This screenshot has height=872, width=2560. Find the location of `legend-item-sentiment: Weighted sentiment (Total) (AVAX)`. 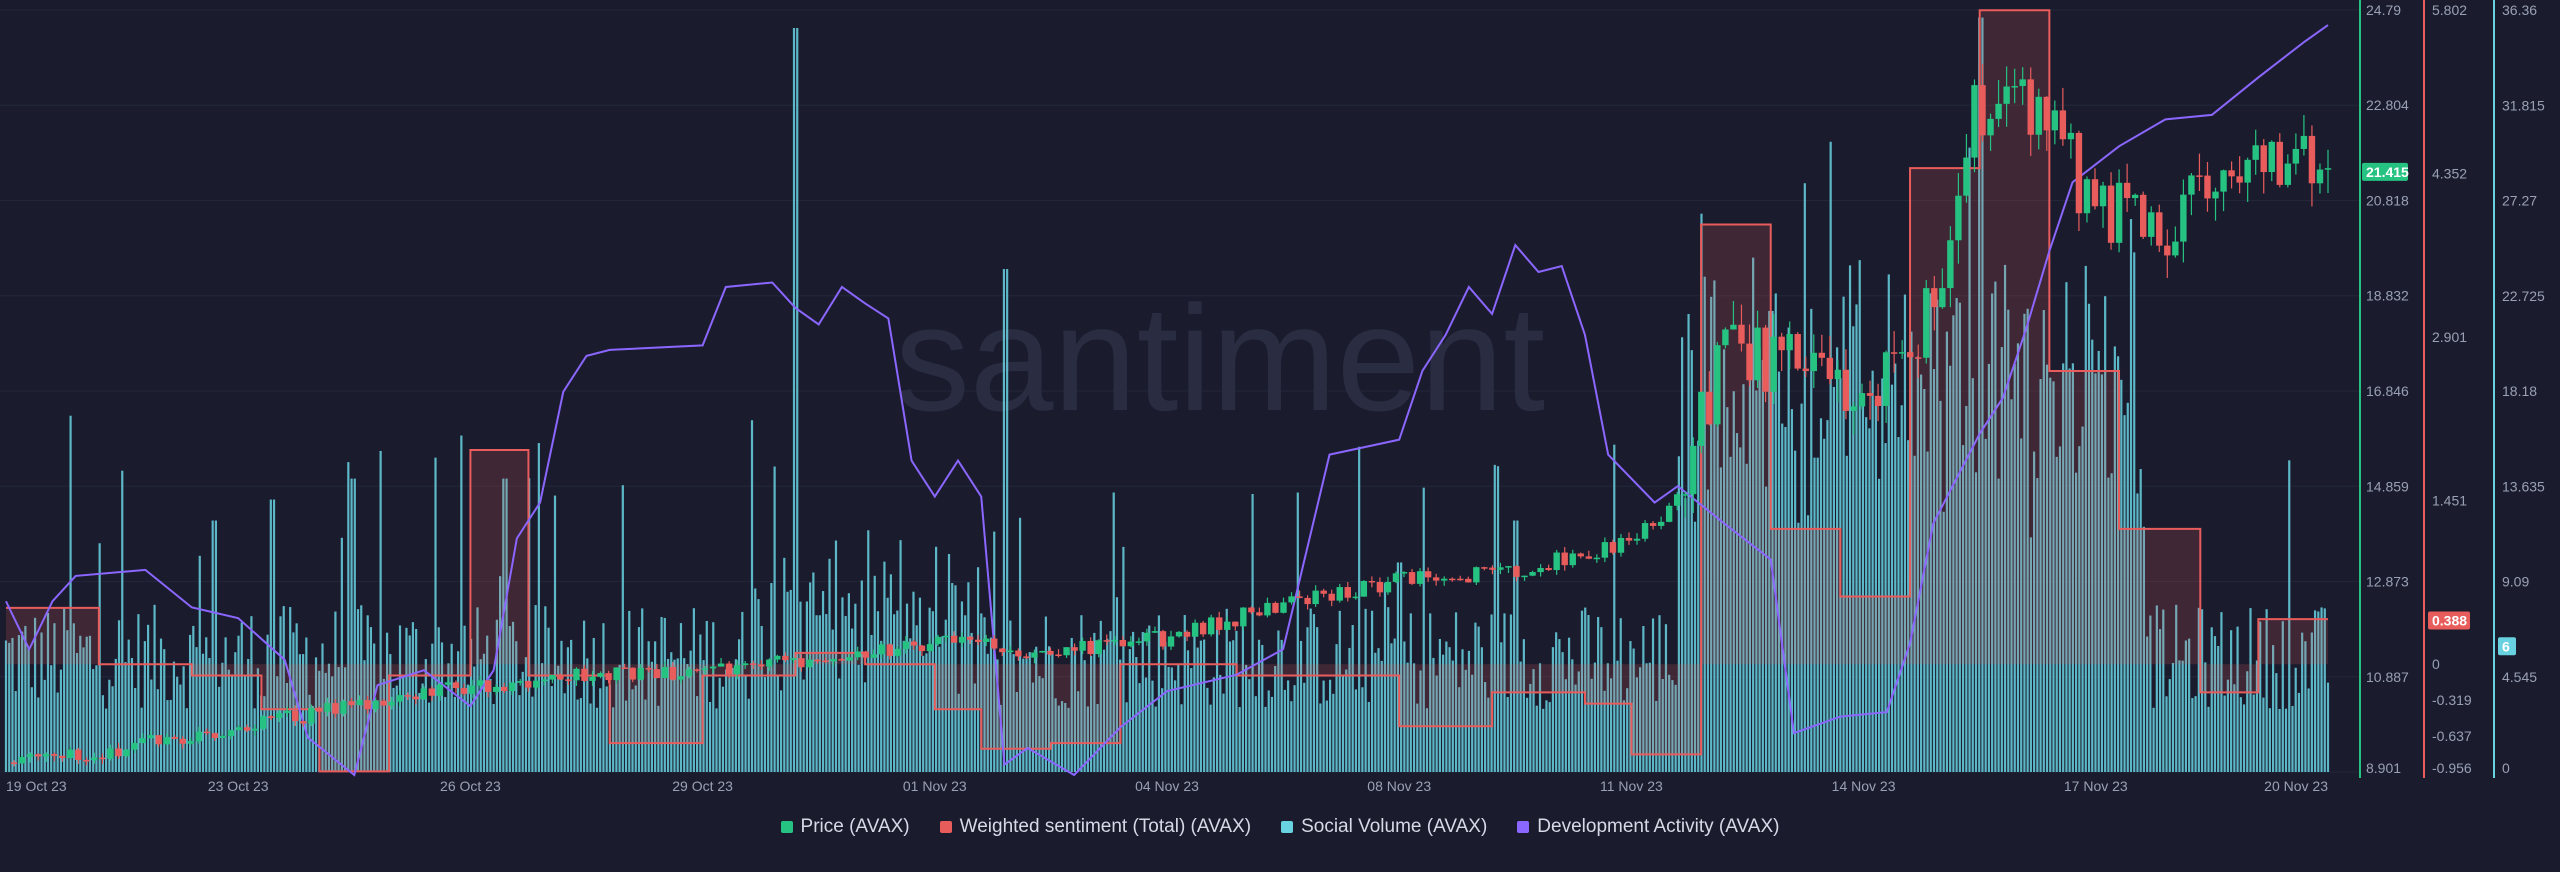

legend-item-sentiment: Weighted sentiment (Total) (AVAX) is located at coordinates (1095, 827).